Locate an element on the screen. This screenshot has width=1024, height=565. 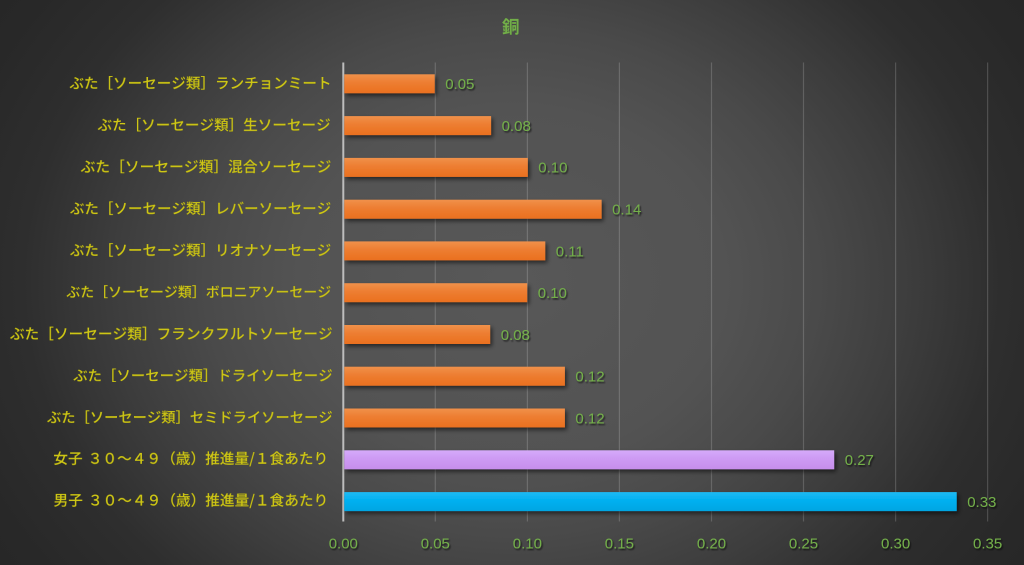
svg-text: 0.25 is located at coordinates (803, 543).